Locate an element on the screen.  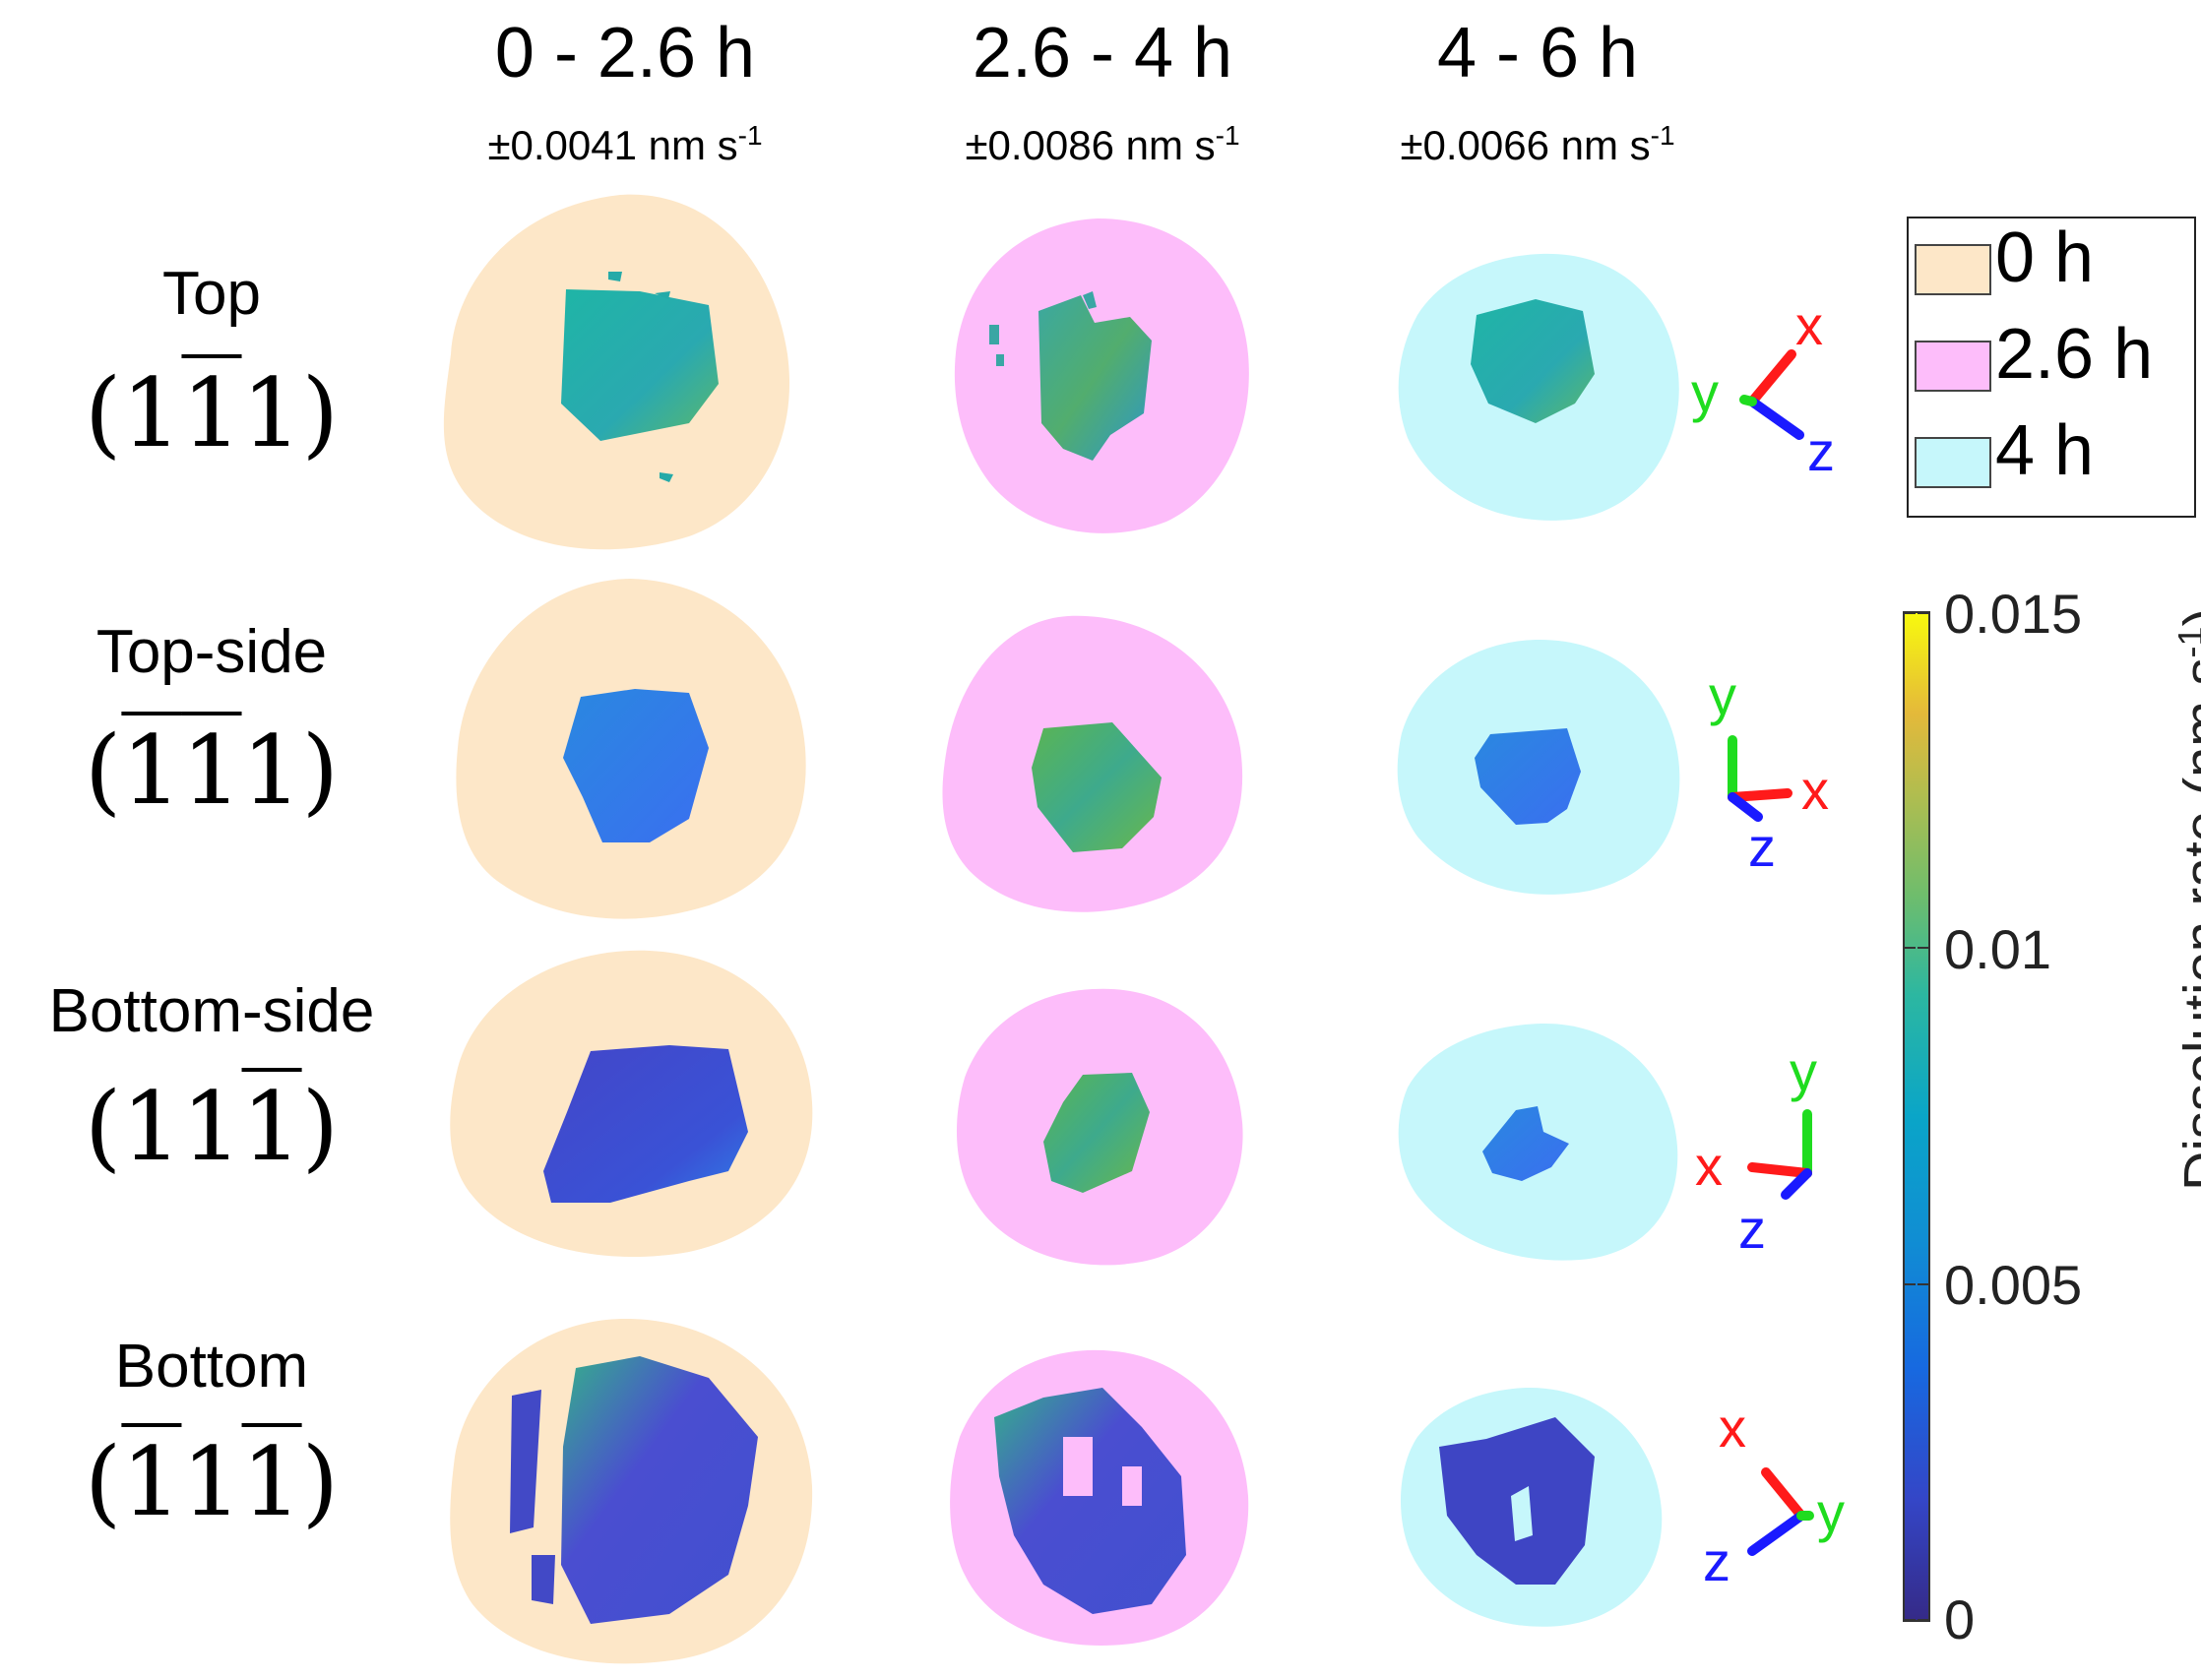
shell-topside-4h is located at coordinates (1538, 767).